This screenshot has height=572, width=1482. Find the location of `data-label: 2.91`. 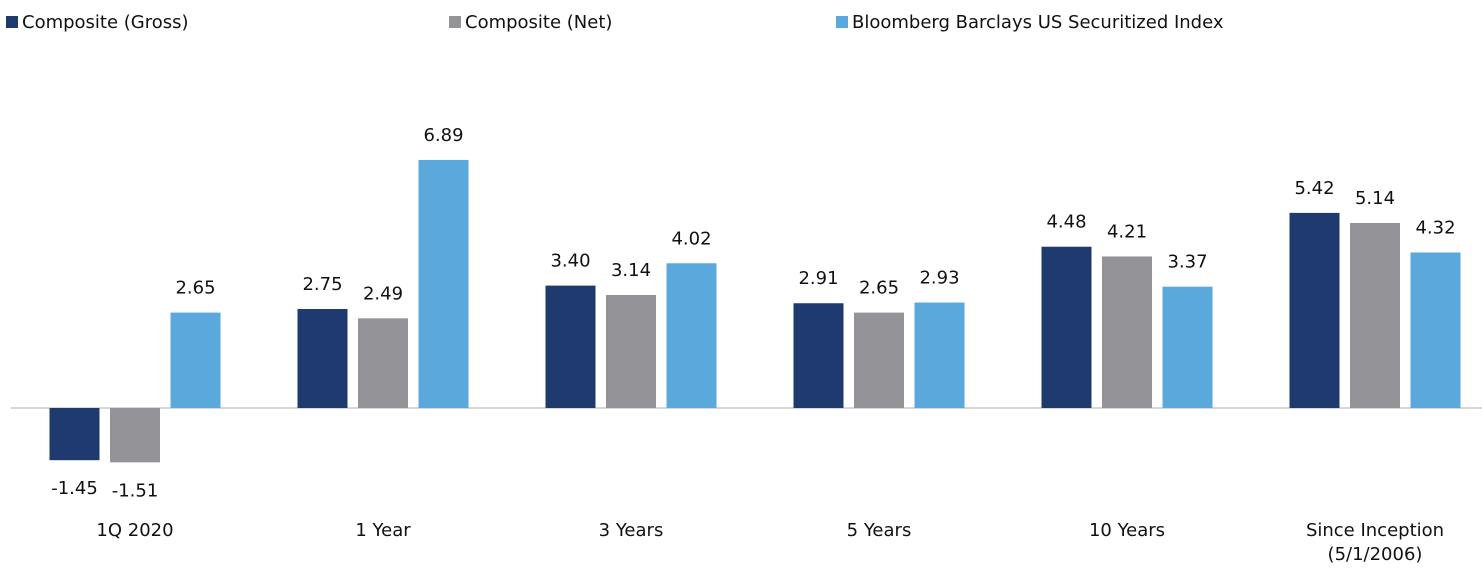

data-label: 2.91 is located at coordinates (818, 278).